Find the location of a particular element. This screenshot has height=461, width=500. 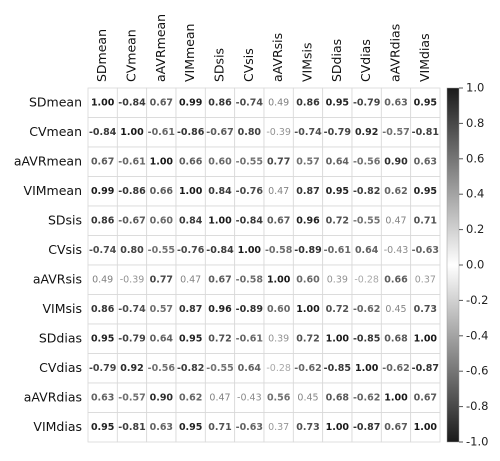

cell-label: -0.55 is located at coordinates (161, 250).